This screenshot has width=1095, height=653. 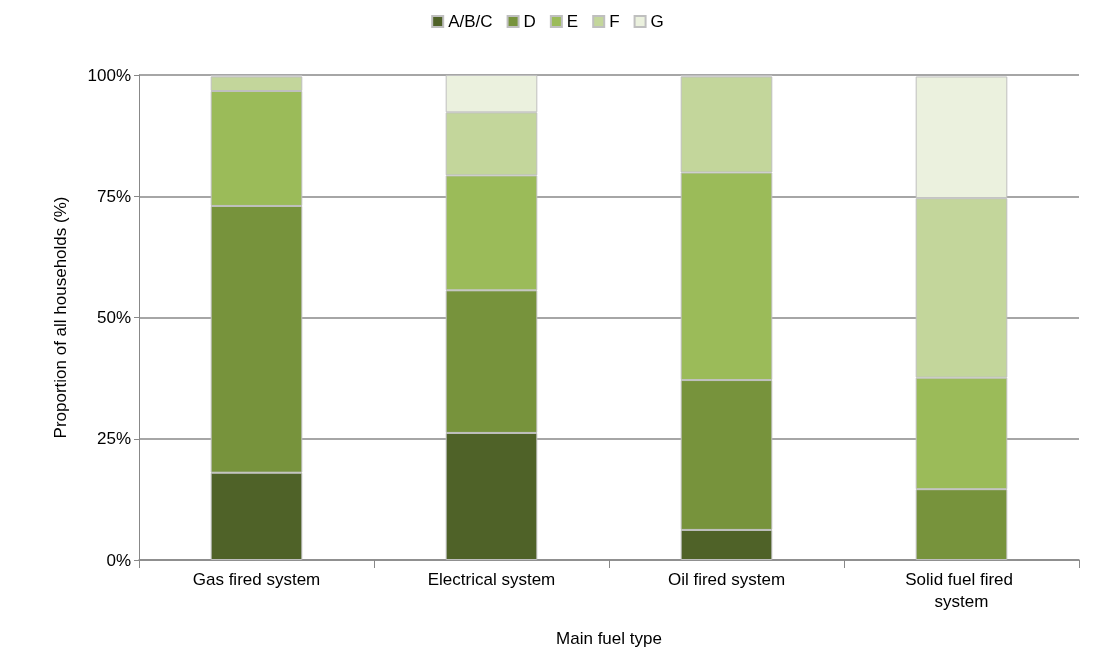 I want to click on legend-label: G, so click(x=657, y=21).